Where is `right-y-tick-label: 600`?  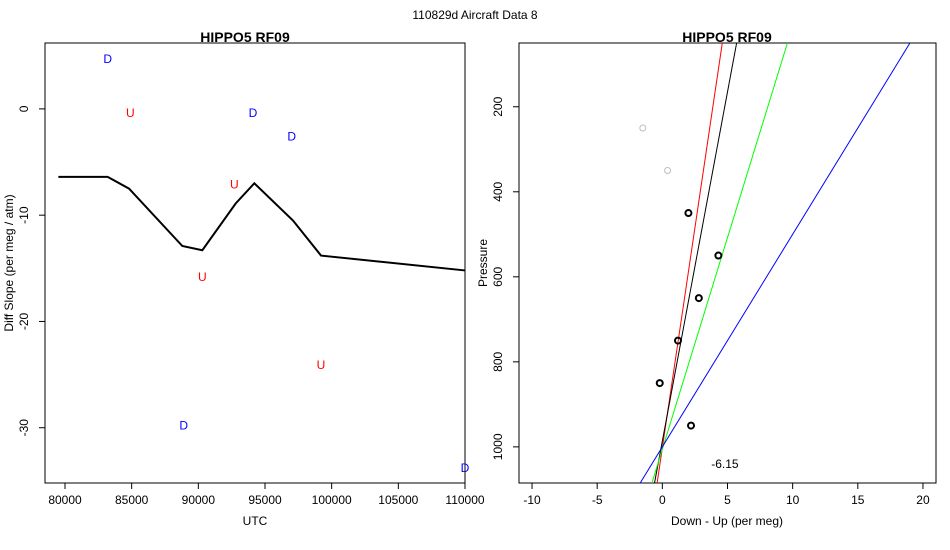
right-y-tick-label: 600 is located at coordinates (498, 276).